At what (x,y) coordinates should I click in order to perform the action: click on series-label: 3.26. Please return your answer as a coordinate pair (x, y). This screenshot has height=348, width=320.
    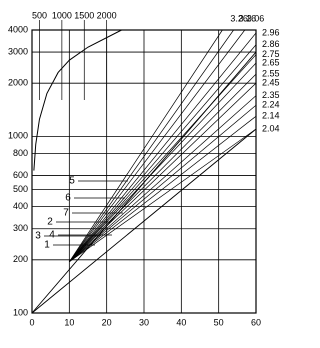
    Looking at the image, I should click on (239, 18).